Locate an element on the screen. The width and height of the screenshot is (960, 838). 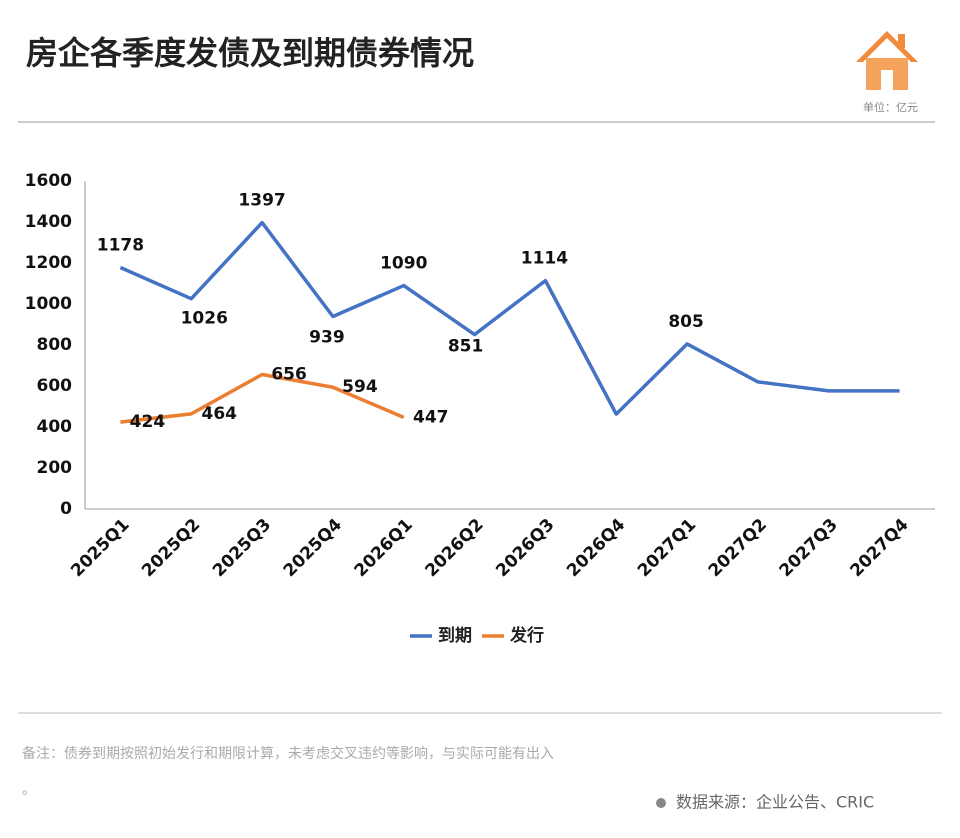
y-tick-label: 400 is located at coordinates (55, 427).